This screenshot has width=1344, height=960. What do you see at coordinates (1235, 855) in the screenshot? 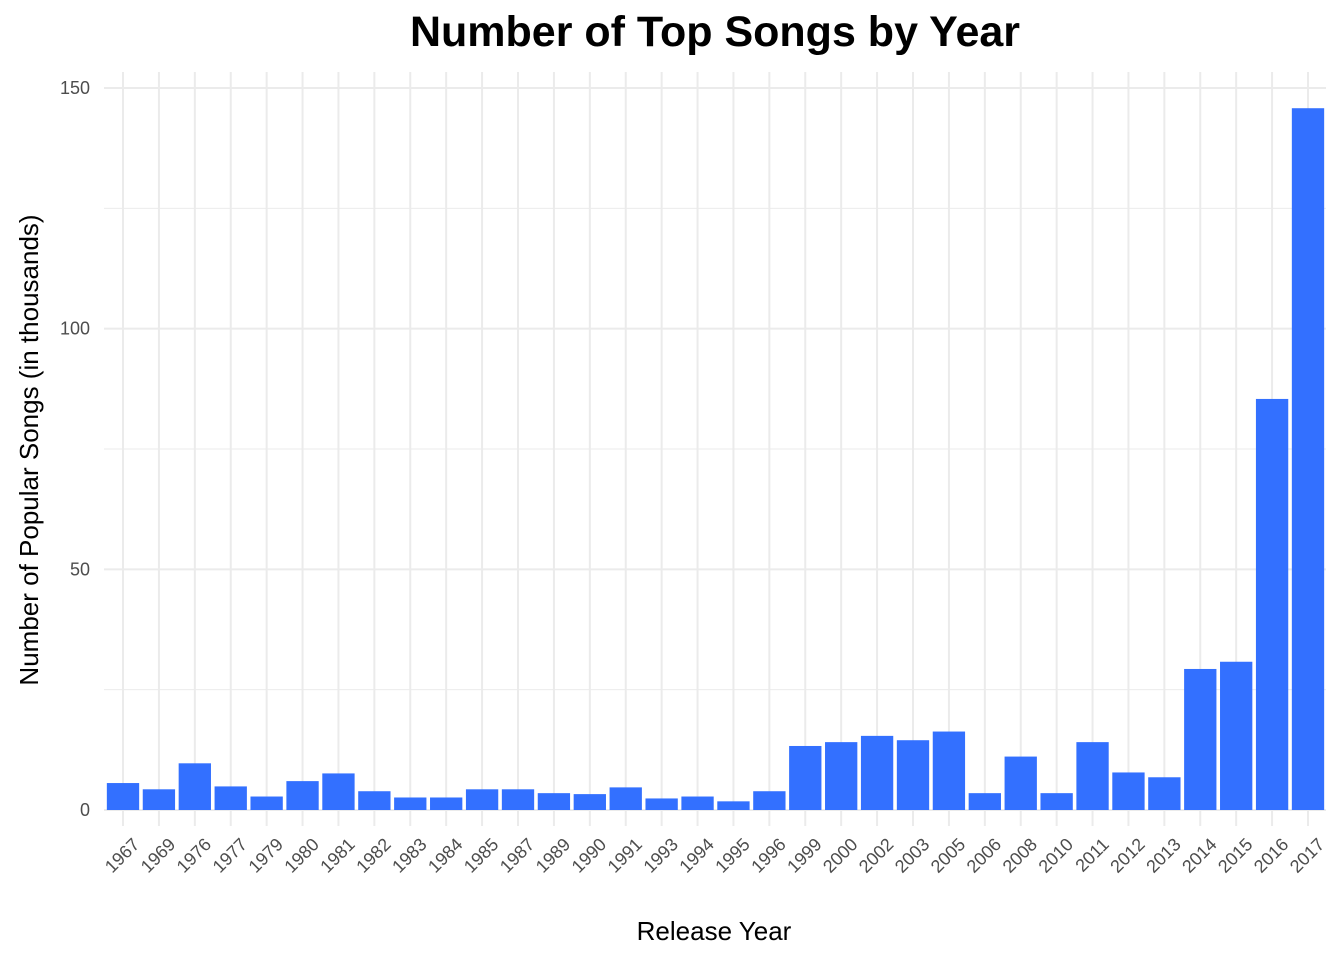
I see `x-tick-label: 2015` at bounding box center [1235, 855].